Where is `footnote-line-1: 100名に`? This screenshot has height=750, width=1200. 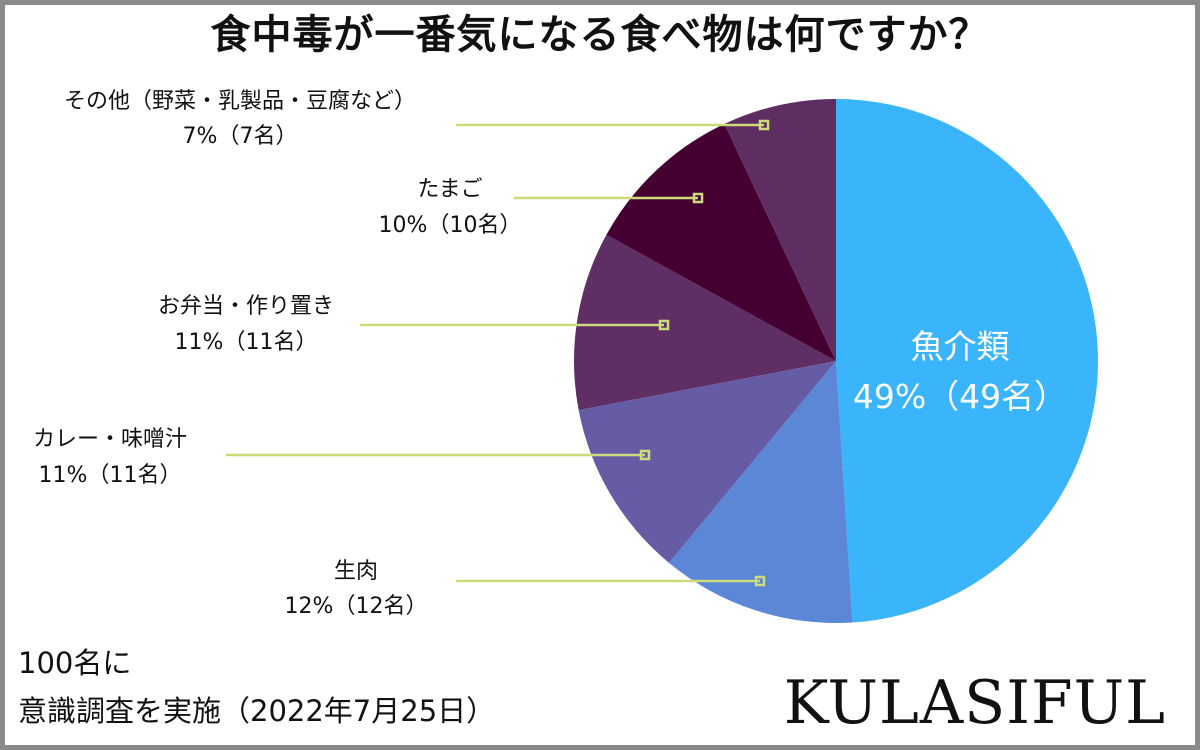
footnote-line-1: 100名に is located at coordinates (75, 663).